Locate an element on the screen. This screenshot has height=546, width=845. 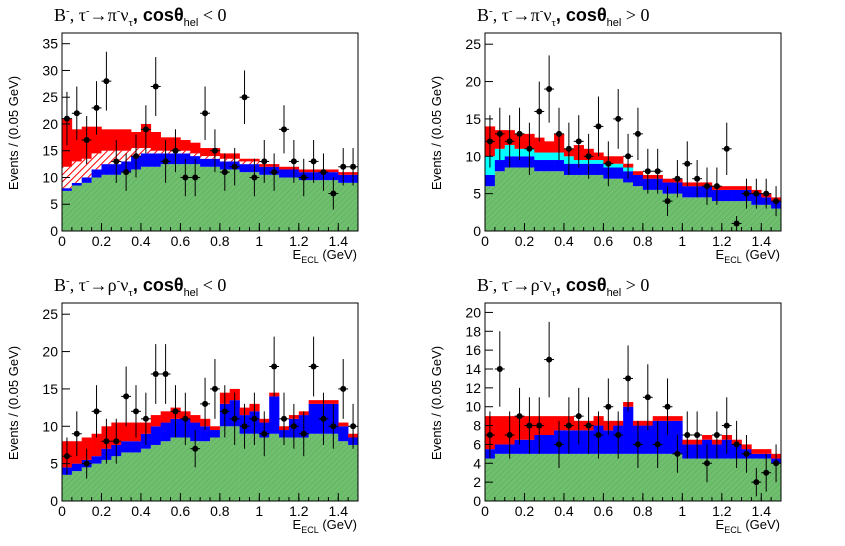
y-tick-label: 25 is located at coordinates (50, 314).